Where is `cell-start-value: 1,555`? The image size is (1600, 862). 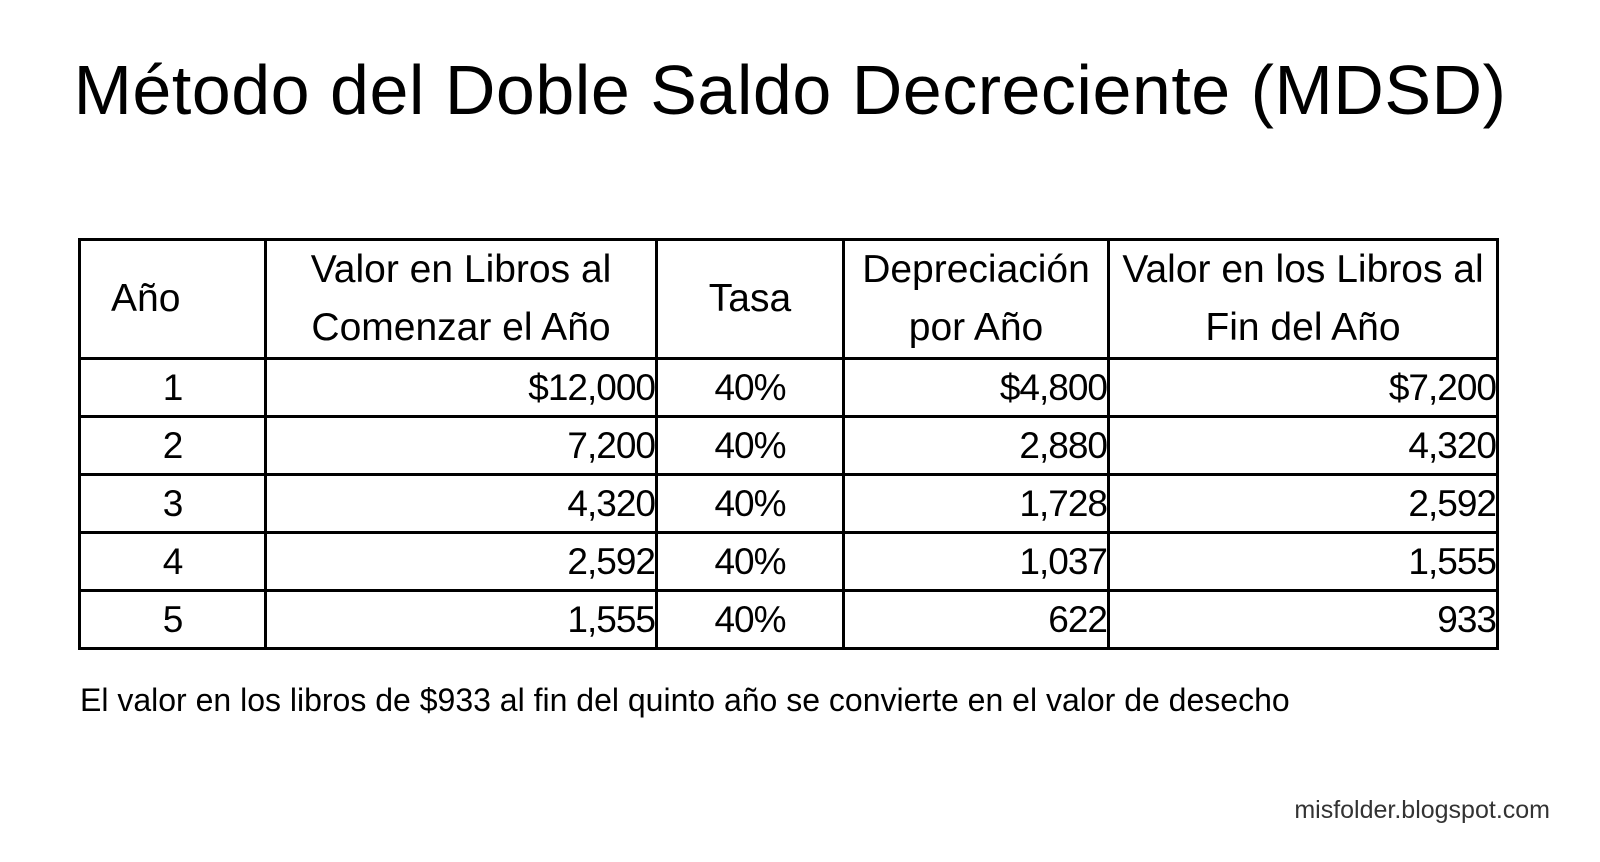 cell-start-value: 1,555 is located at coordinates (461, 619).